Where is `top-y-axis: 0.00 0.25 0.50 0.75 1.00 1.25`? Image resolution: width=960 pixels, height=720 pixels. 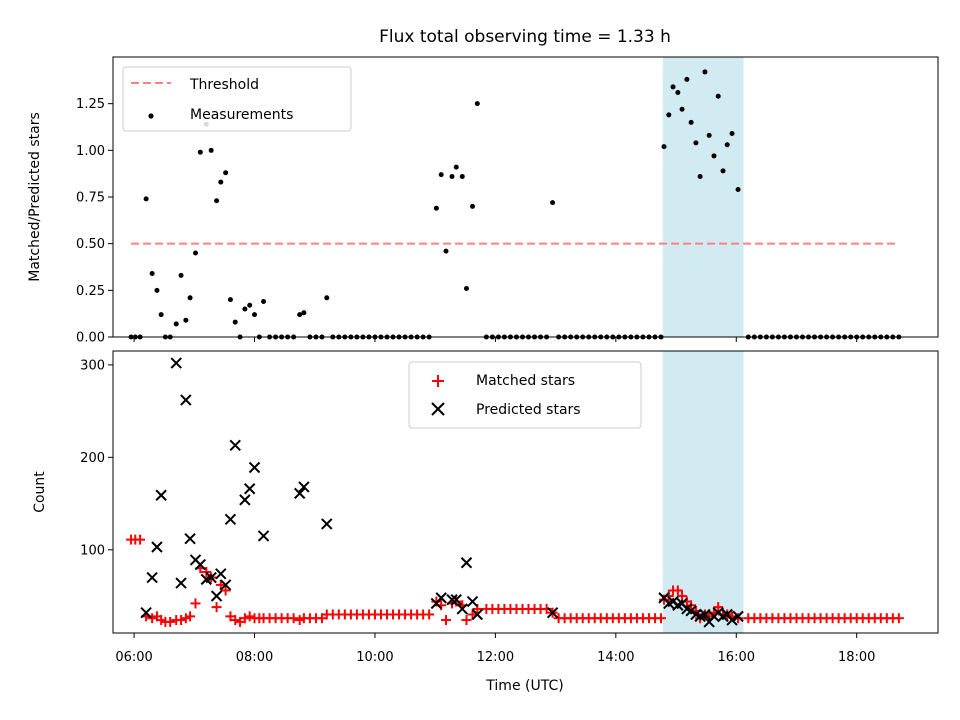
top-y-axis: 0.00 0.25 0.50 0.75 1.00 1.25 is located at coordinates (94, 221).